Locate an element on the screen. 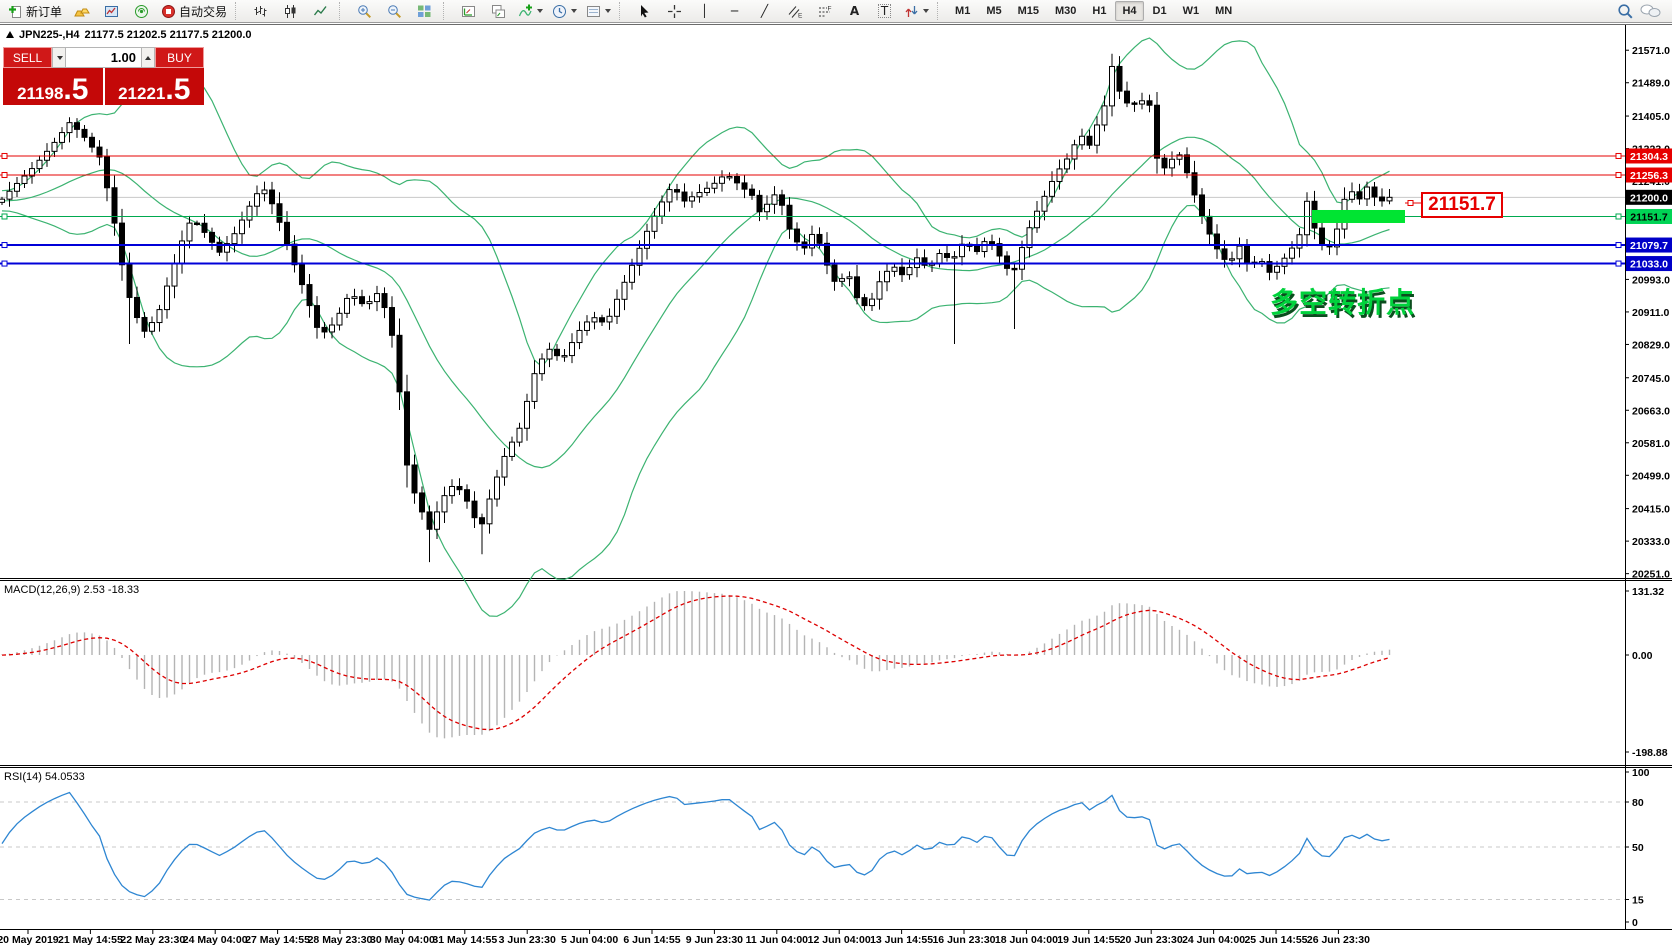 This screenshot has width=1672, height=948. svg-text: 21033.0 is located at coordinates (1649, 265).